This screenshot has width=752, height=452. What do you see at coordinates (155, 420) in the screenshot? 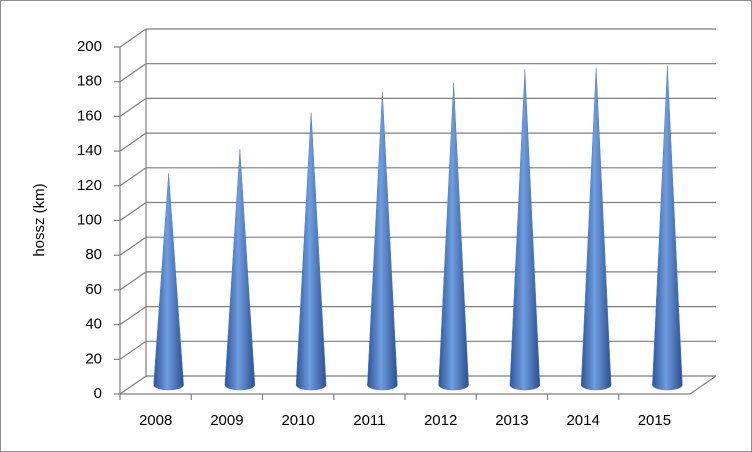
I see `x-tick-label: 2008` at bounding box center [155, 420].